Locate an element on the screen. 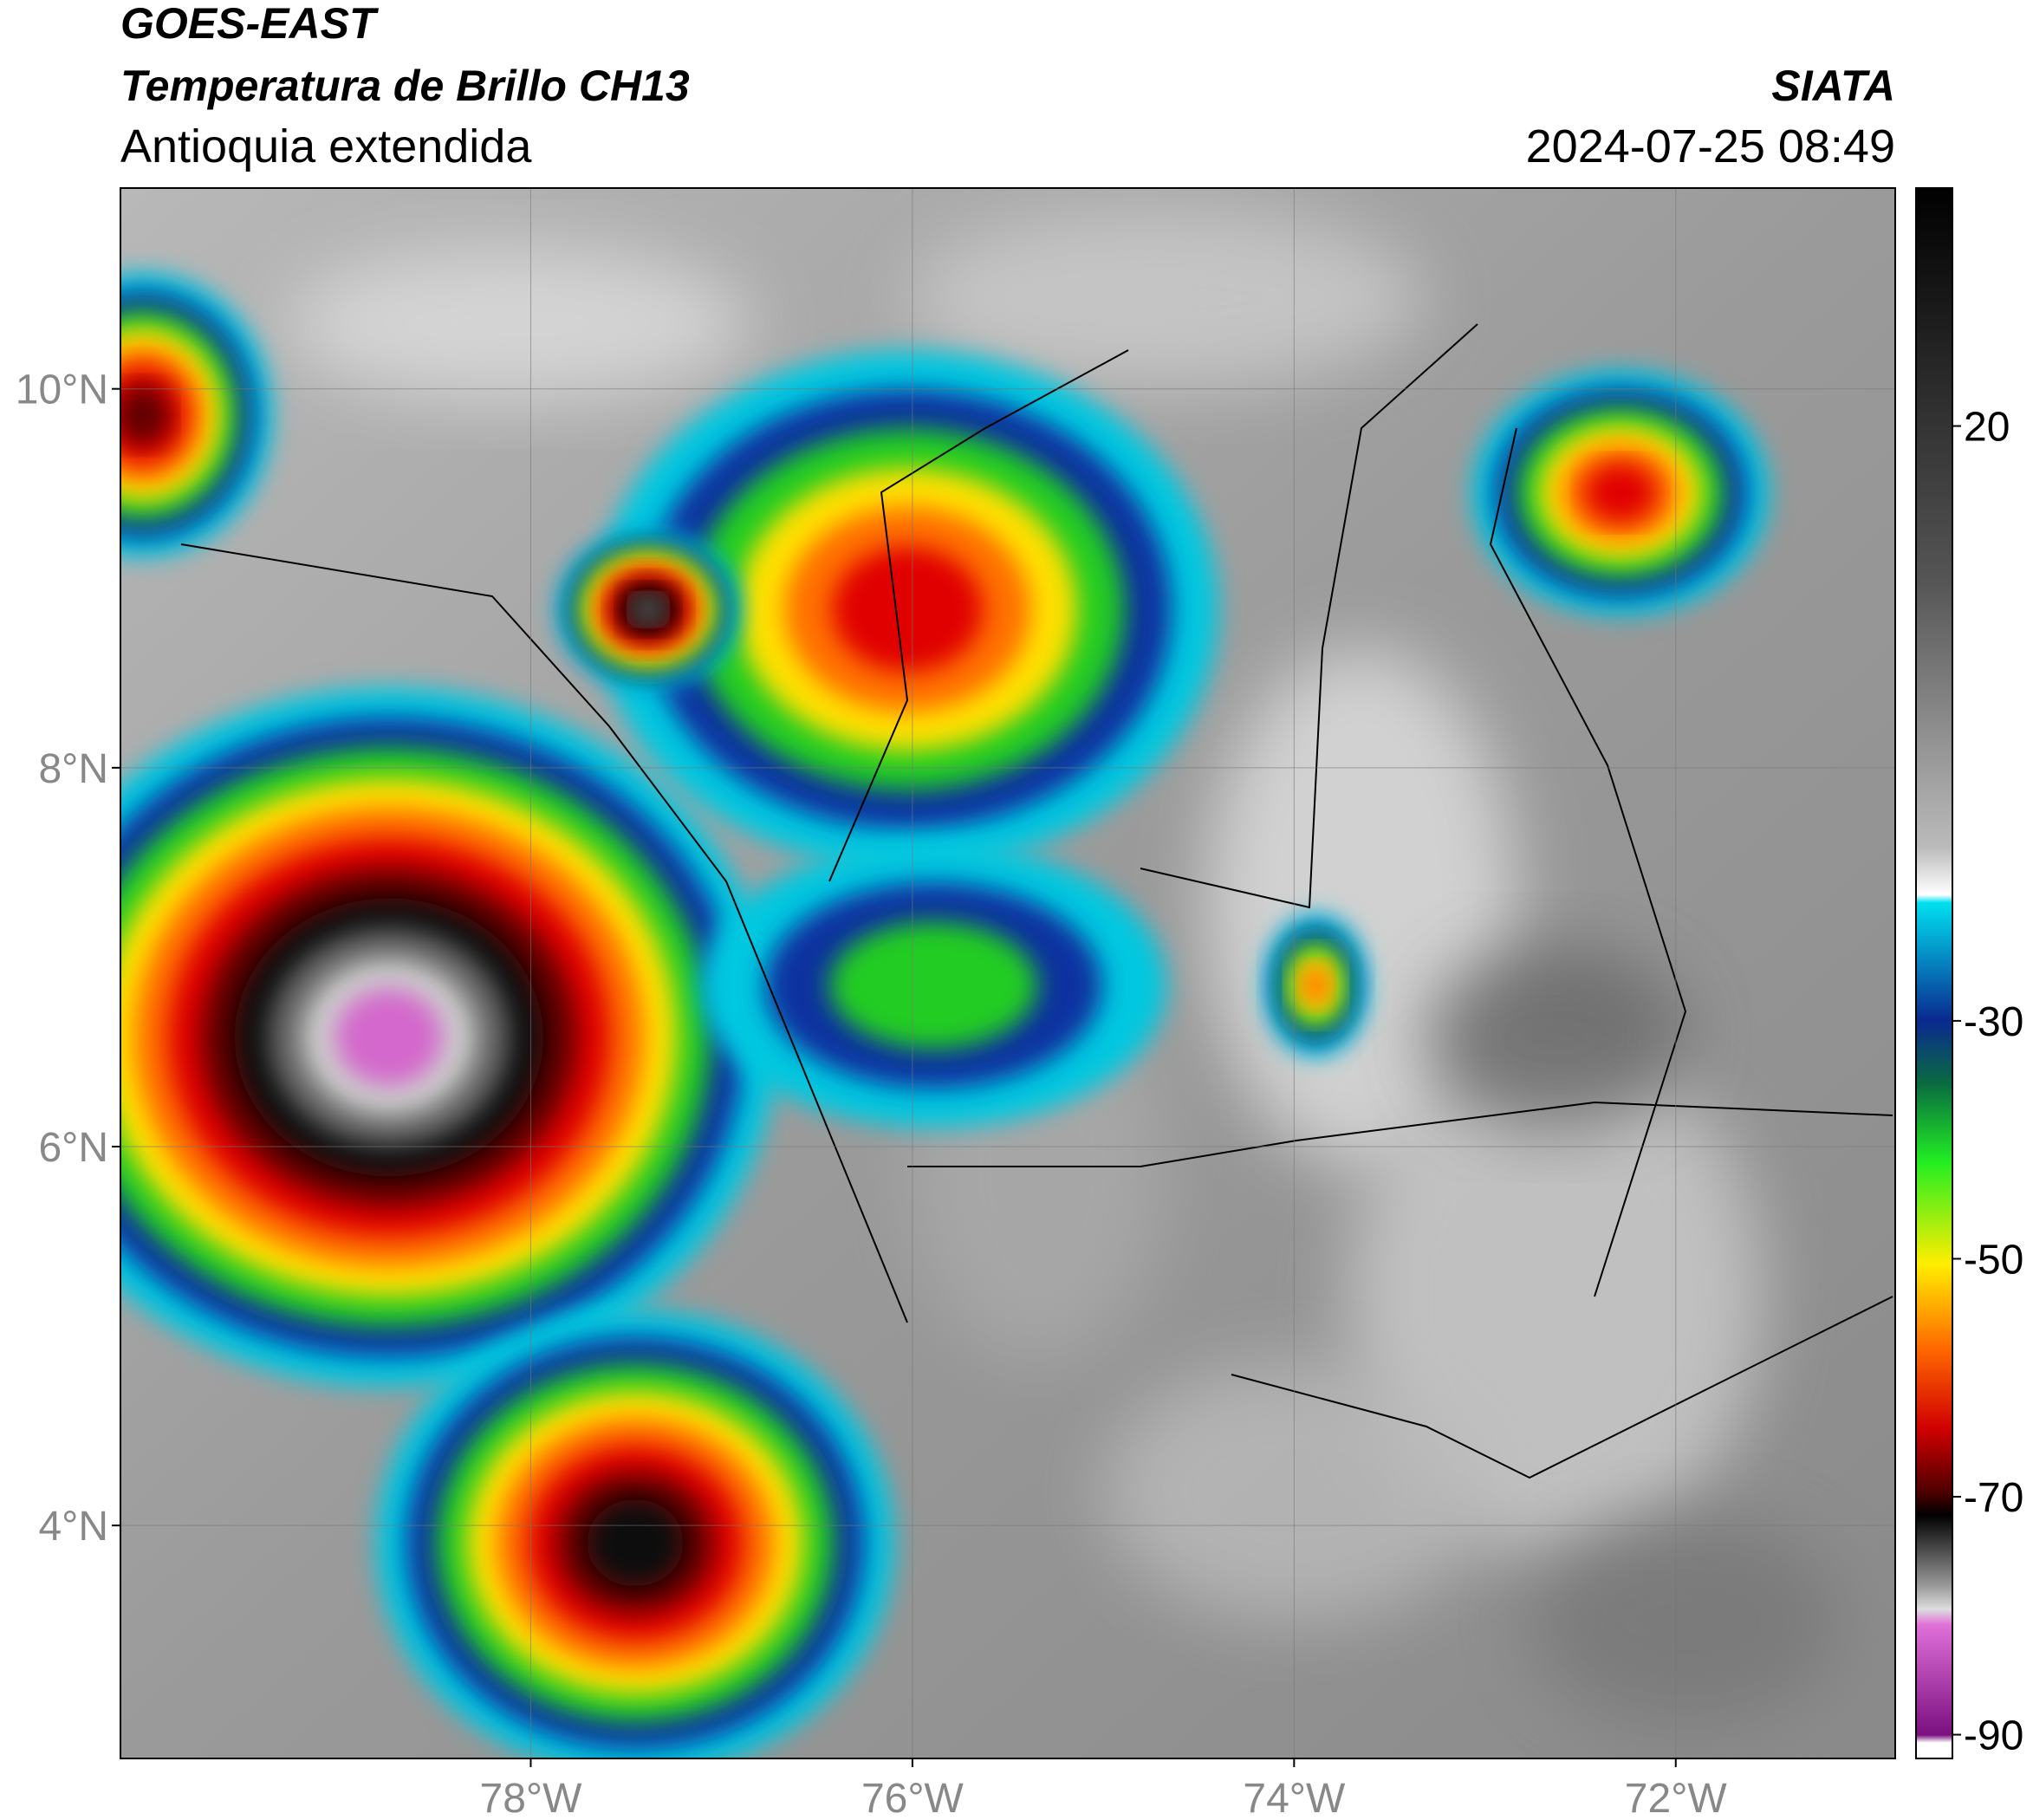  agency-title: SIATA is located at coordinates (1833, 86).